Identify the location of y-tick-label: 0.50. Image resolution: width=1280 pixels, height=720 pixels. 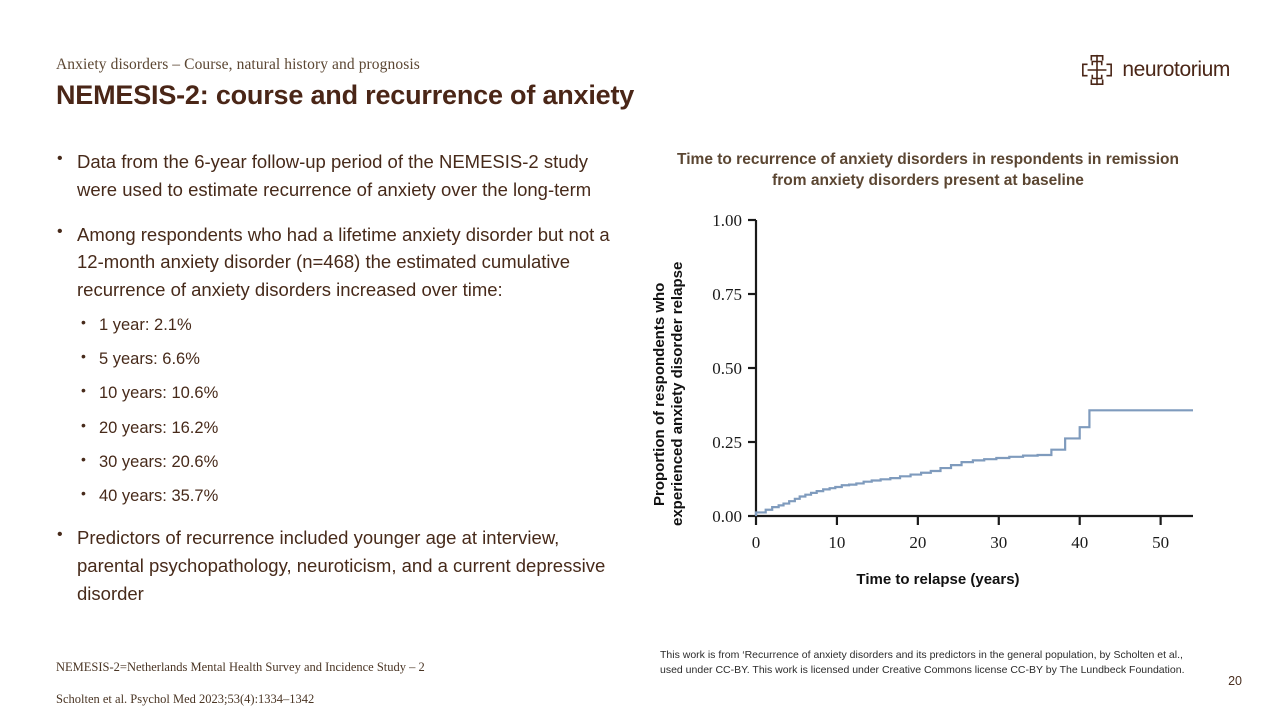
(727, 368).